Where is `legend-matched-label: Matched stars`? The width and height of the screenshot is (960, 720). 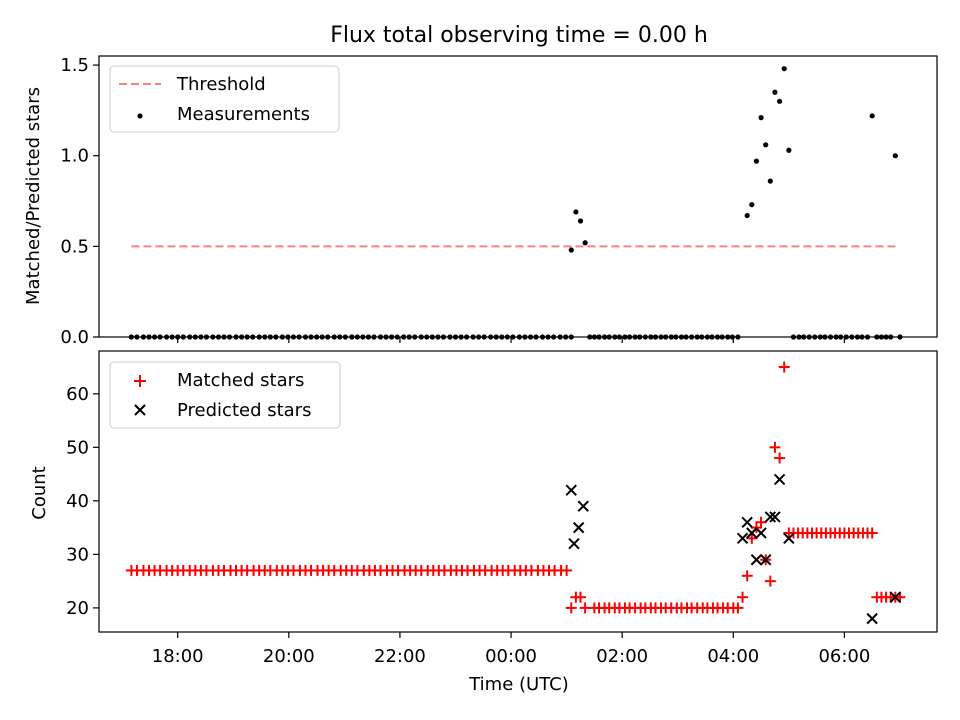 legend-matched-label: Matched stars is located at coordinates (240, 380).